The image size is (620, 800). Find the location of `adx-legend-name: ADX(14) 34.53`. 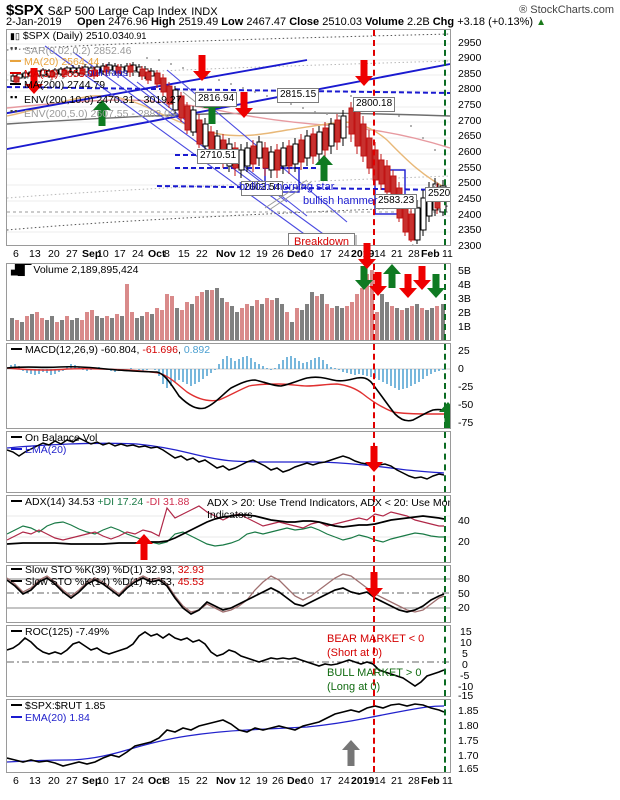

adx-legend-name: ADX(14) 34.53 is located at coordinates (60, 502).